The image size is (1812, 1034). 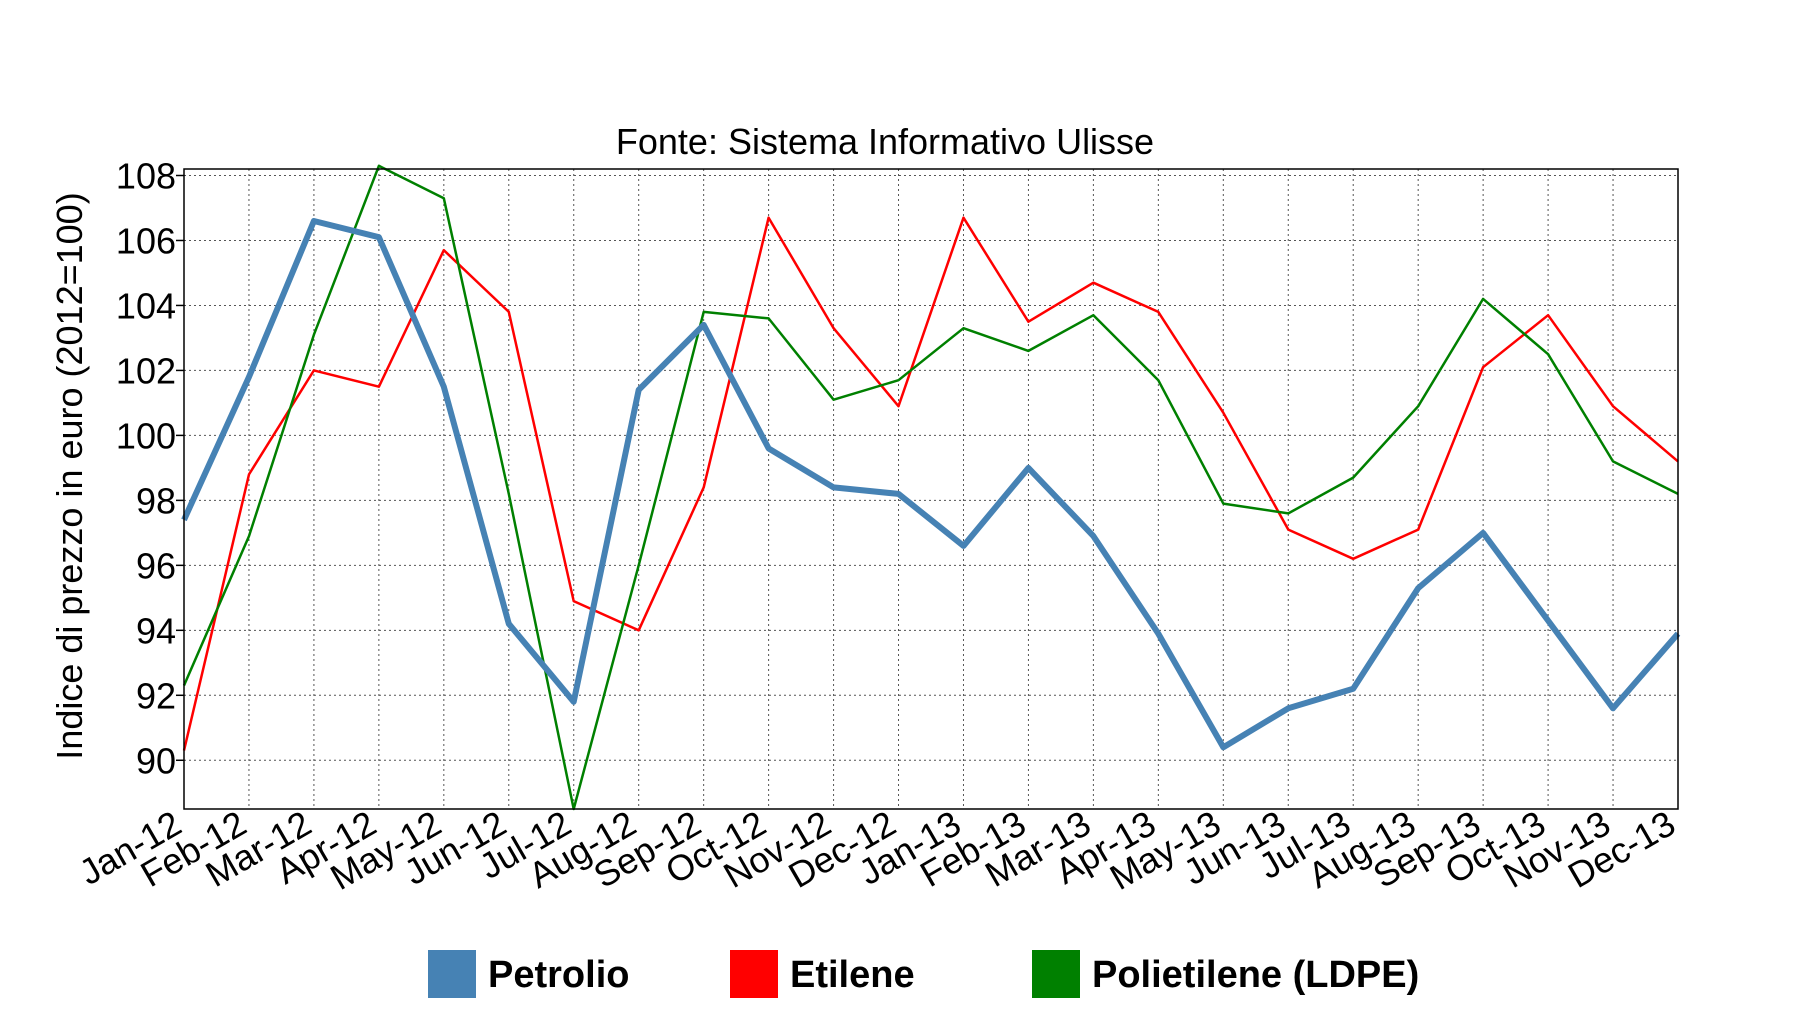 I want to click on y-tick-label: 108, so click(x=146, y=175).